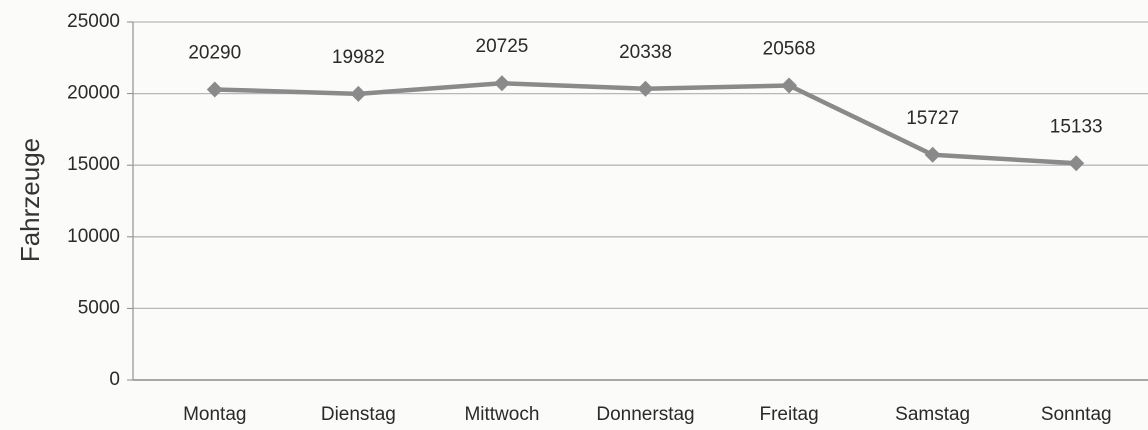 The height and width of the screenshot is (430, 1148). Describe the element at coordinates (214, 52) in the screenshot. I see `data-label: 20290` at that location.